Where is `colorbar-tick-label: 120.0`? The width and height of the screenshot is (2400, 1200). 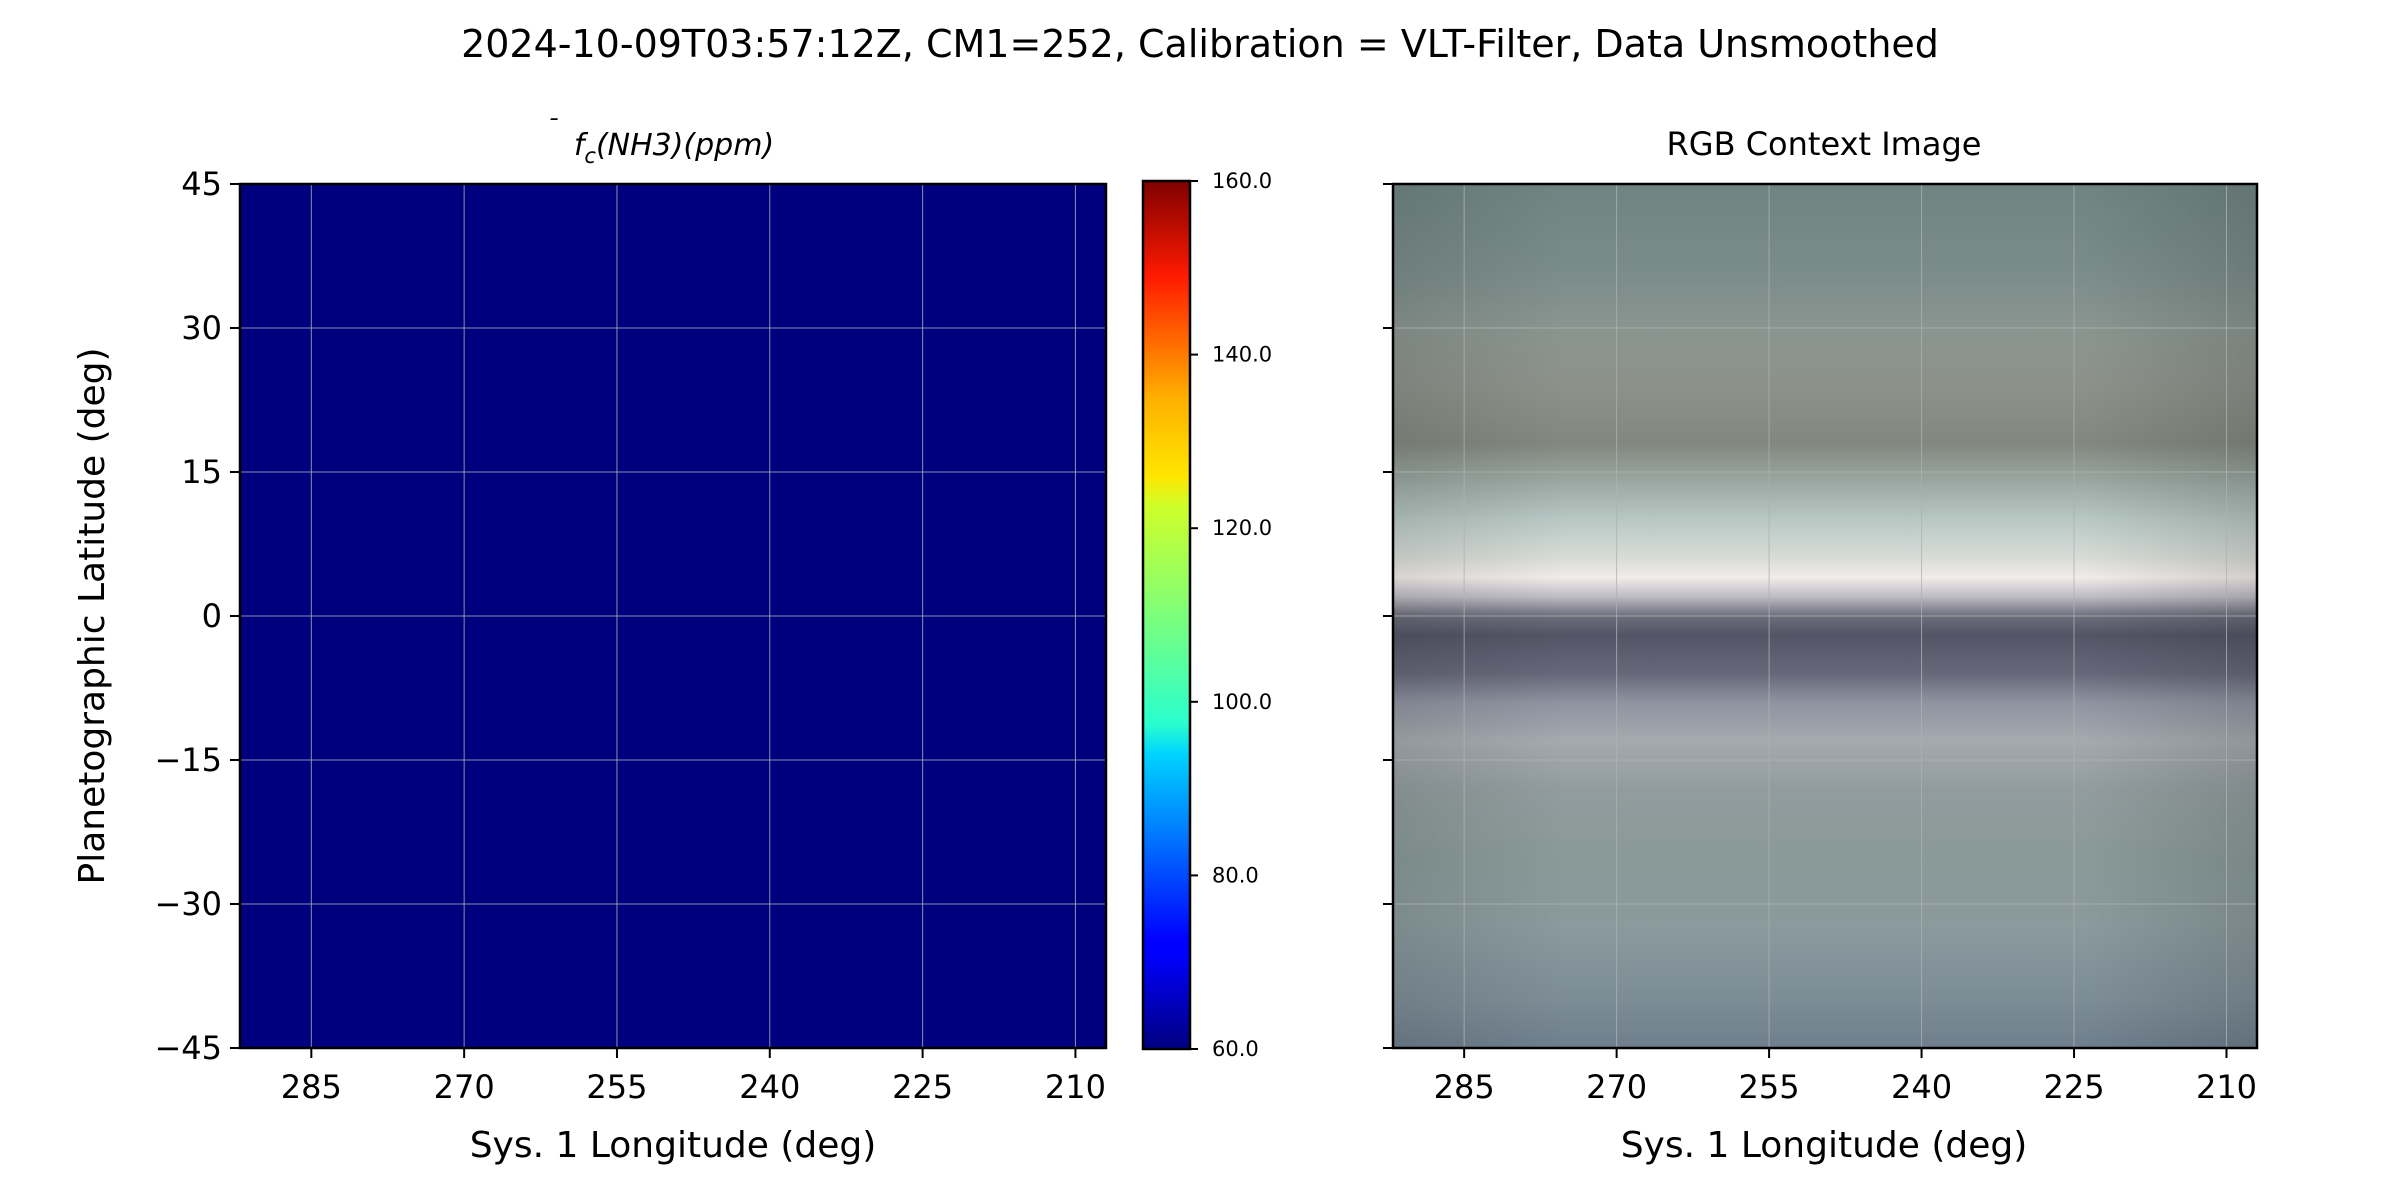
colorbar-tick-label: 120.0 is located at coordinates (1242, 528).